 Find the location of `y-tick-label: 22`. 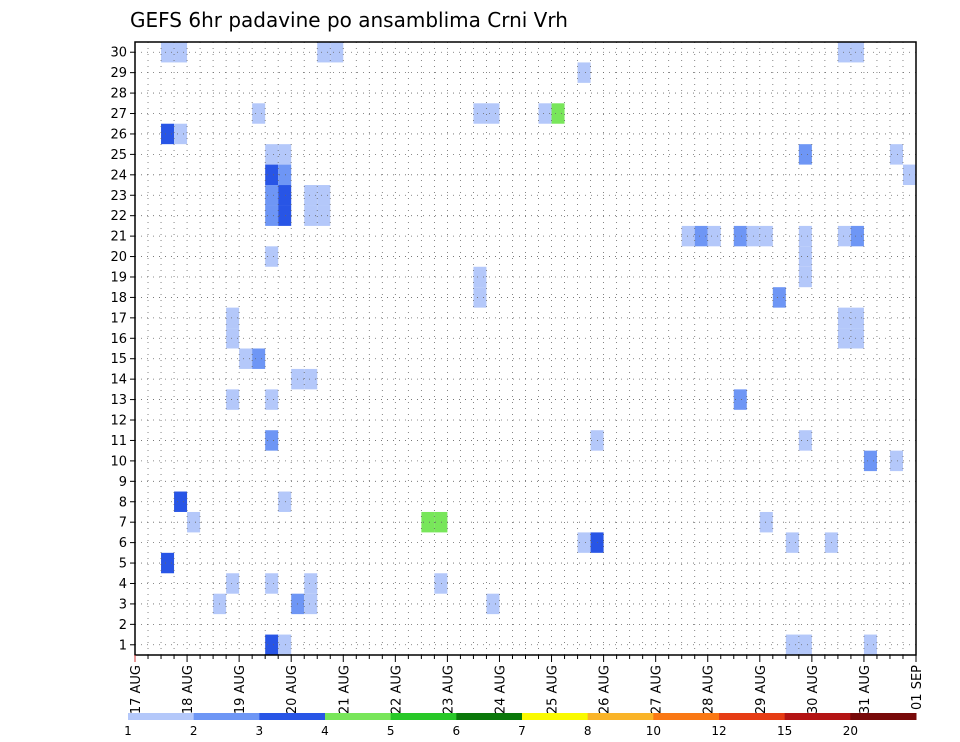

y-tick-label: 22 is located at coordinates (118, 216).